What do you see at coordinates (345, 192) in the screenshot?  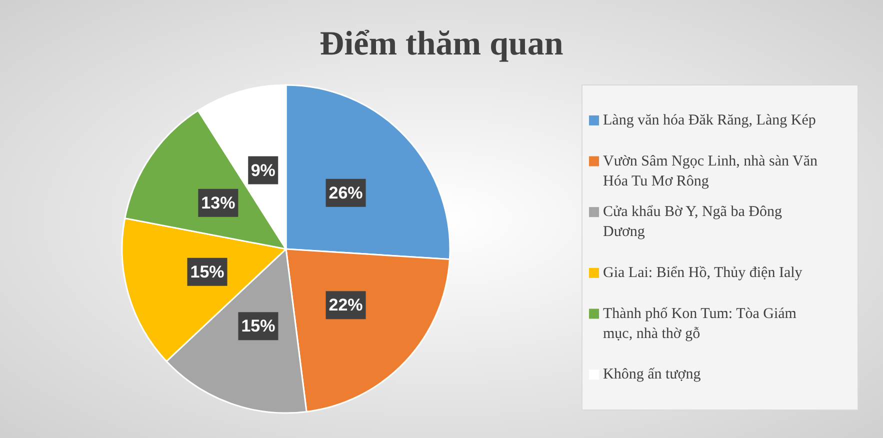 I see `data-label: 26%` at bounding box center [345, 192].